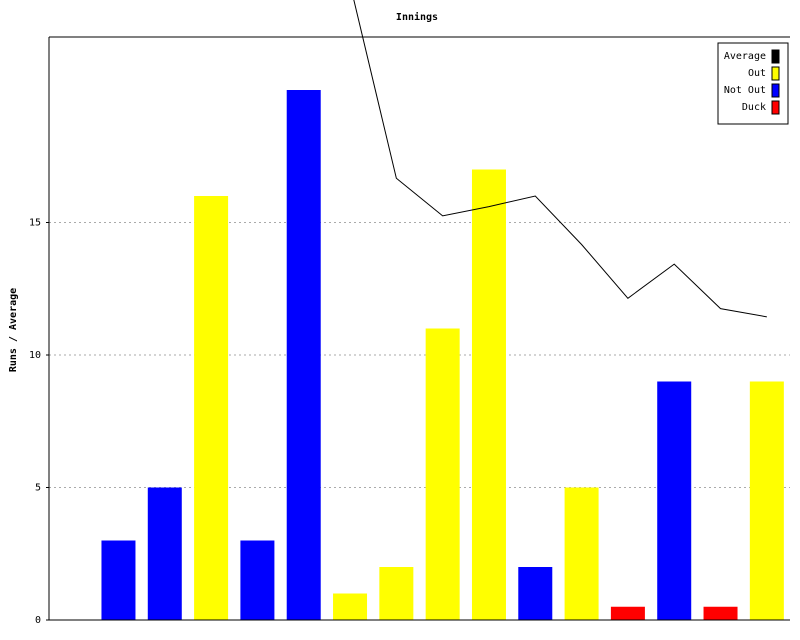 The width and height of the screenshot is (800, 640). I want to click on y-tick-label: 10, so click(35, 355).